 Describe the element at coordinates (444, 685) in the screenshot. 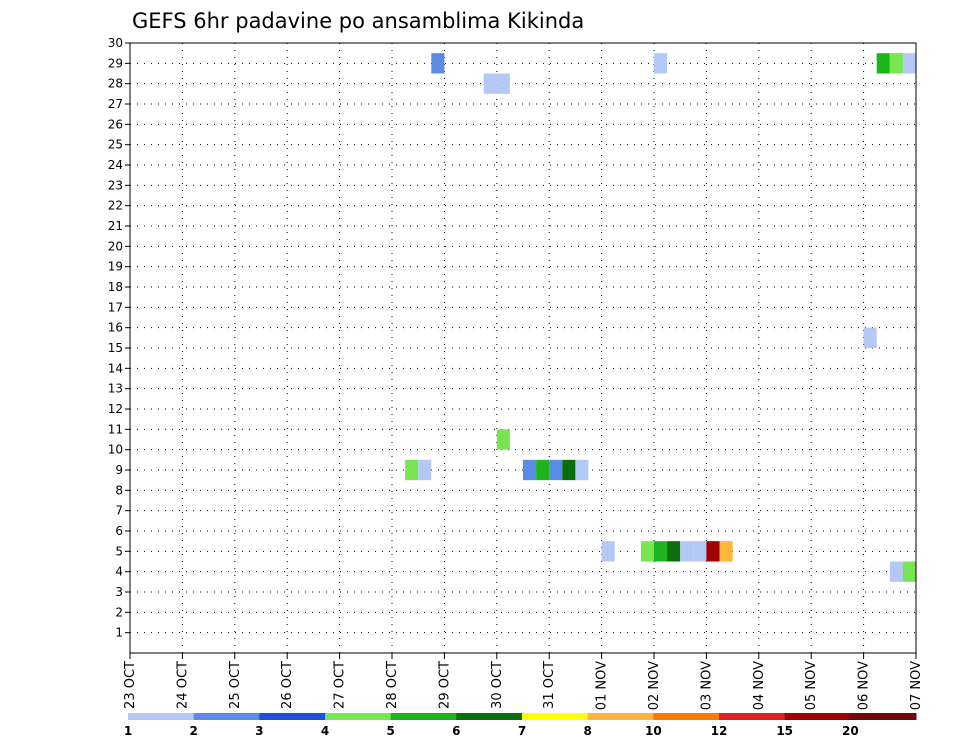

I see `x-tick-label: 29 OCT` at that location.